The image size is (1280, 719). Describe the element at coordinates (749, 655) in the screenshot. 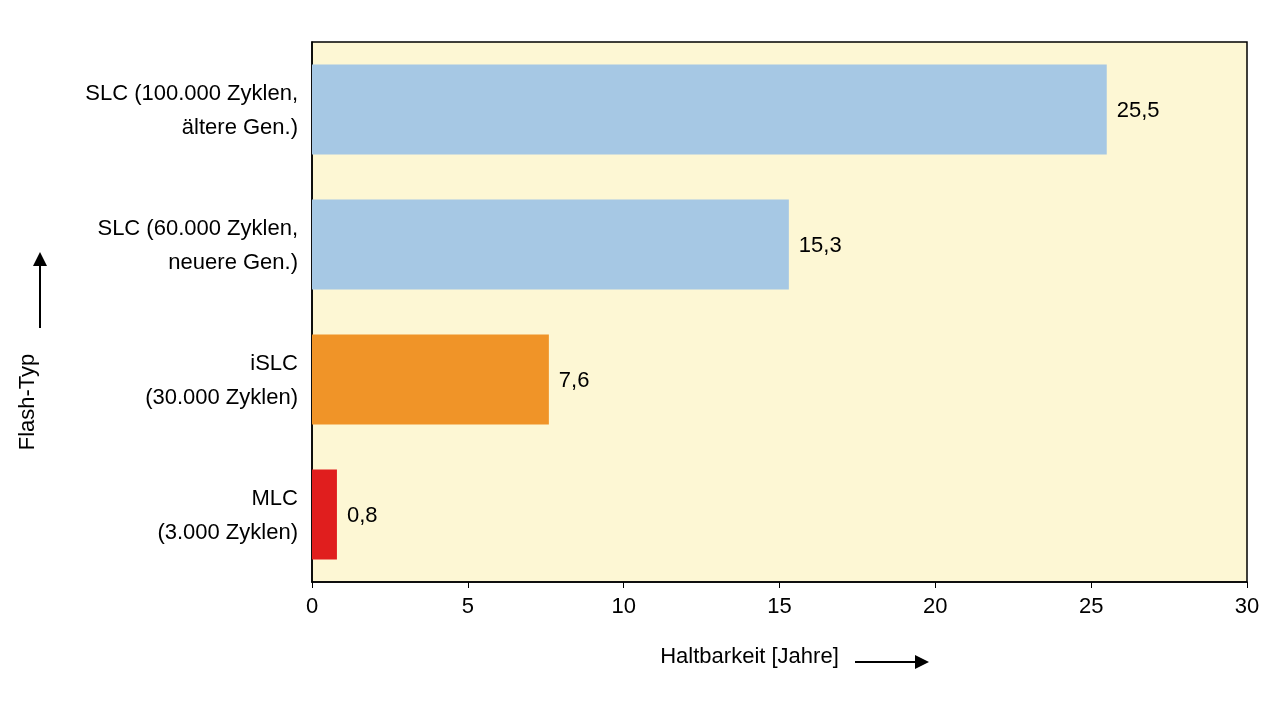

I see `x-axis-title: Haltbarkeit [Jahre]` at that location.